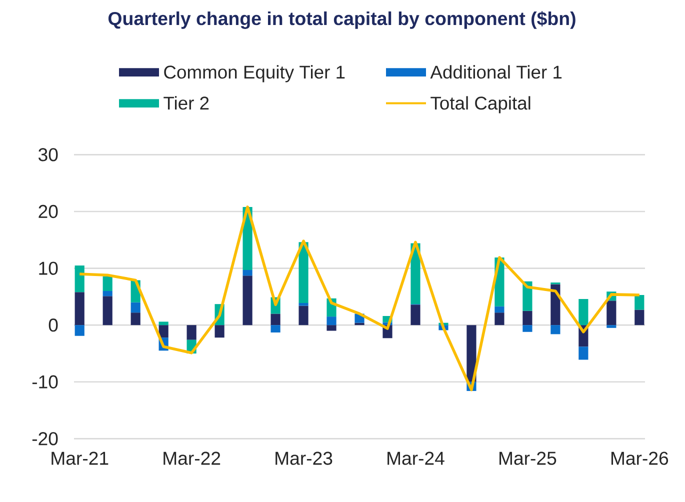  I want to click on legend-label: Common Equity Tier 1, so click(254, 73).